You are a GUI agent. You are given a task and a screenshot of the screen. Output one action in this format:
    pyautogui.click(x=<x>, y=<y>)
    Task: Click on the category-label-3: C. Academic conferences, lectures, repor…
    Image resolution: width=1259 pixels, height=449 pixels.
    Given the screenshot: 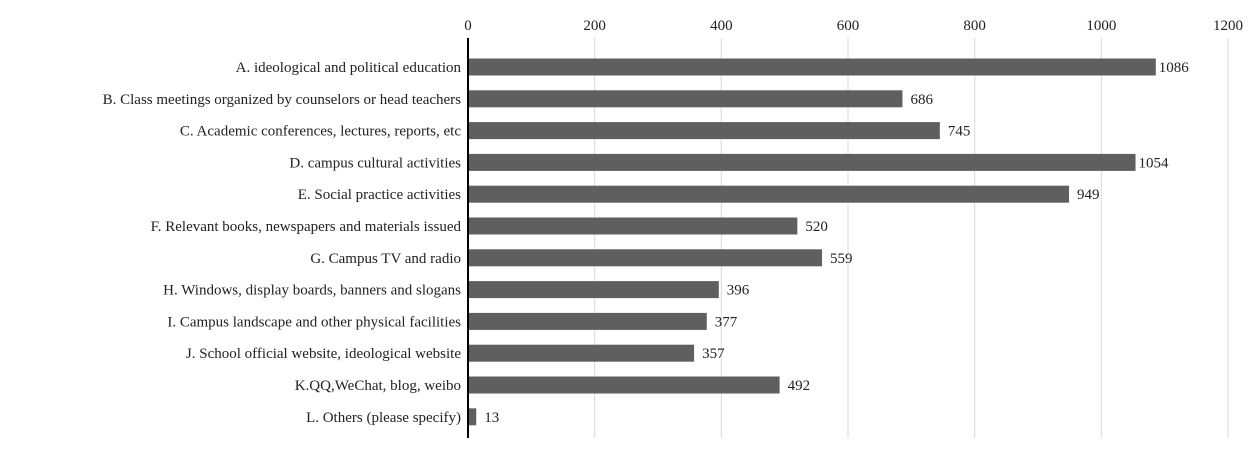 What is the action you would take?
    pyautogui.click(x=320, y=132)
    